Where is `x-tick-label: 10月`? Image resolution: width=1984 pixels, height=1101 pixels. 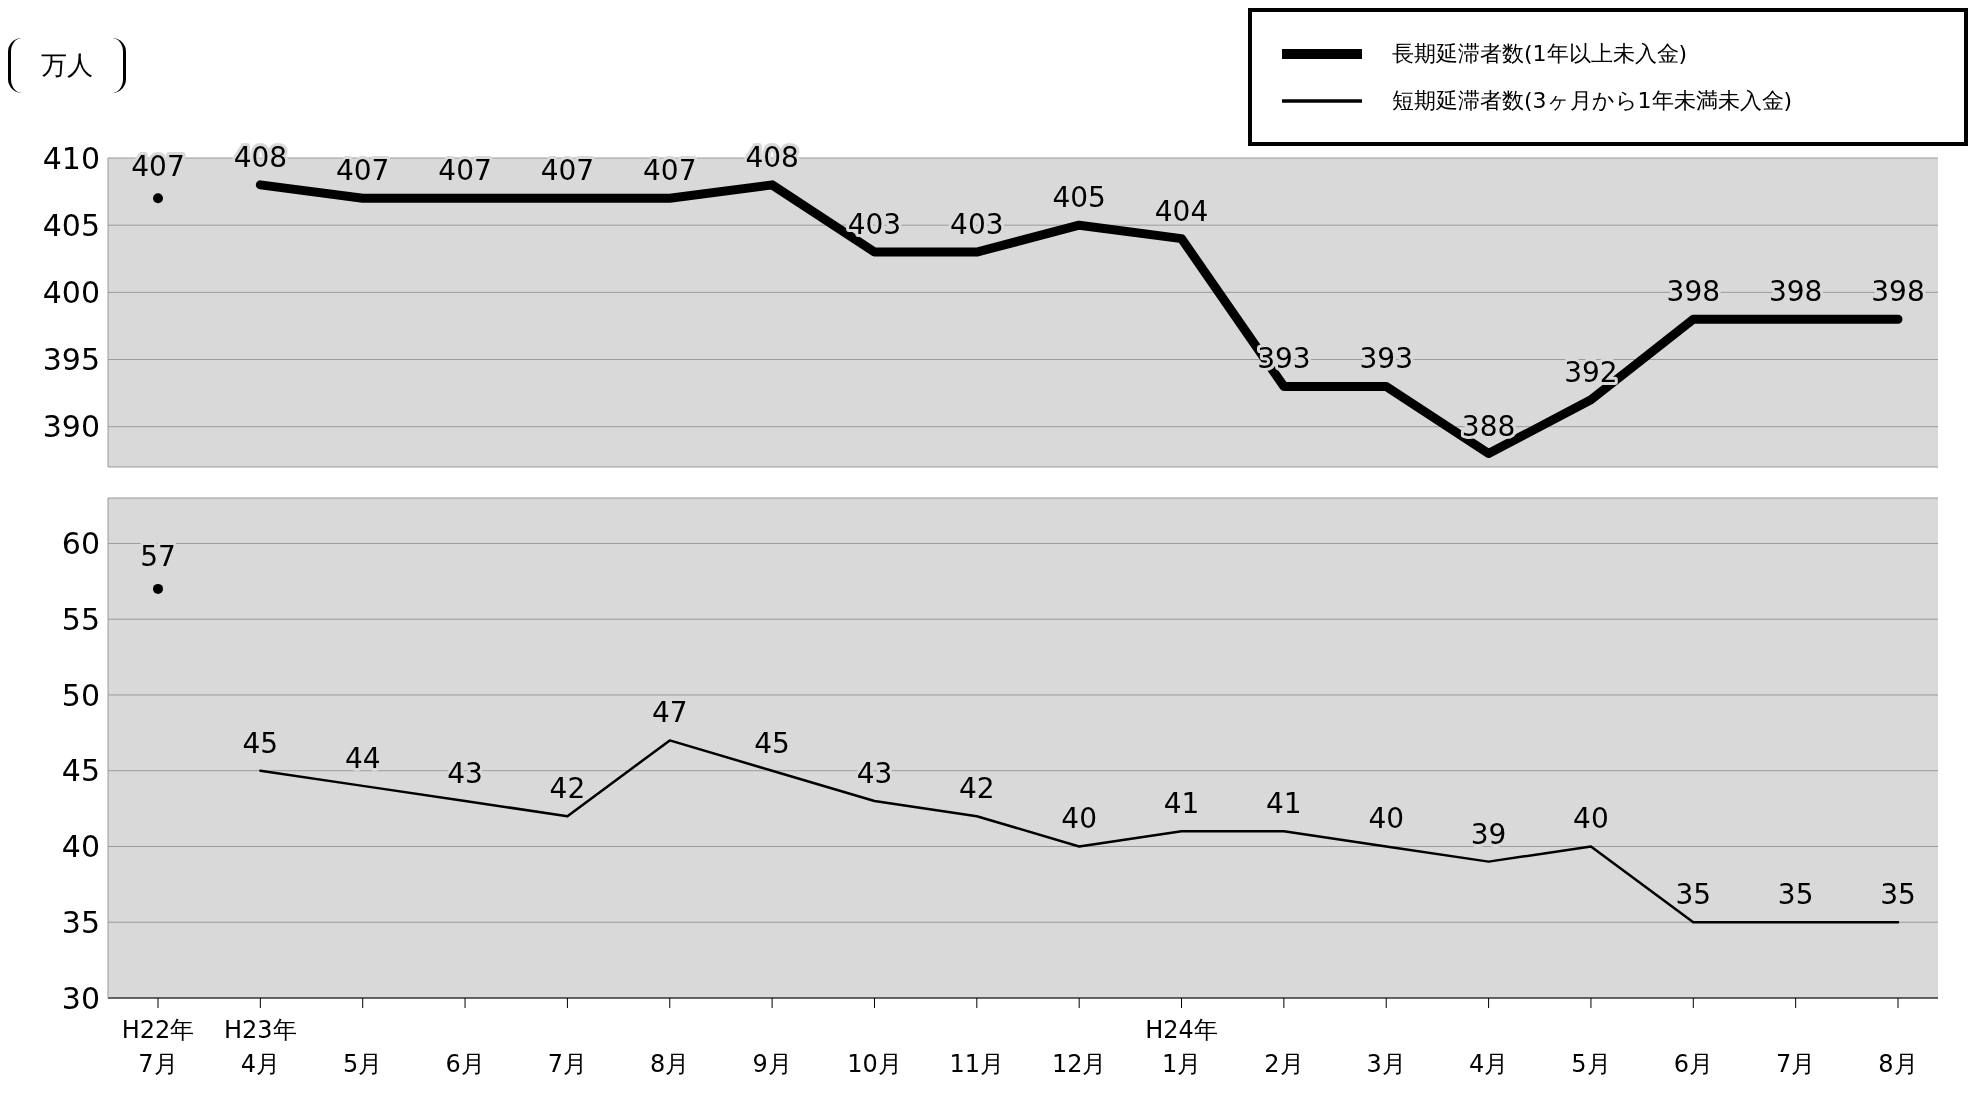
x-tick-label: 10月 is located at coordinates (874, 1064).